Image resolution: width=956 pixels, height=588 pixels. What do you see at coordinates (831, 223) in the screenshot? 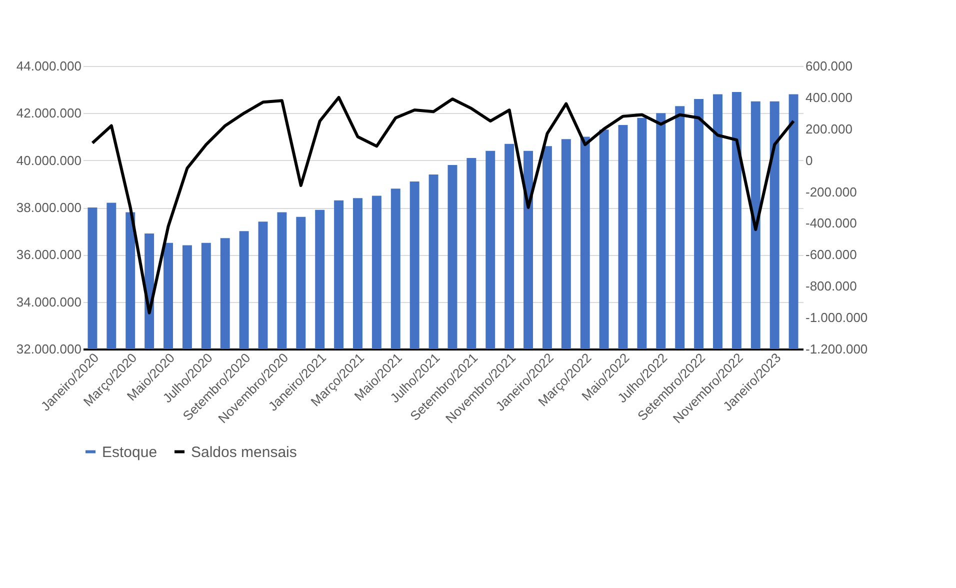
I see `y2-tick-label: -400.000` at bounding box center [831, 223].